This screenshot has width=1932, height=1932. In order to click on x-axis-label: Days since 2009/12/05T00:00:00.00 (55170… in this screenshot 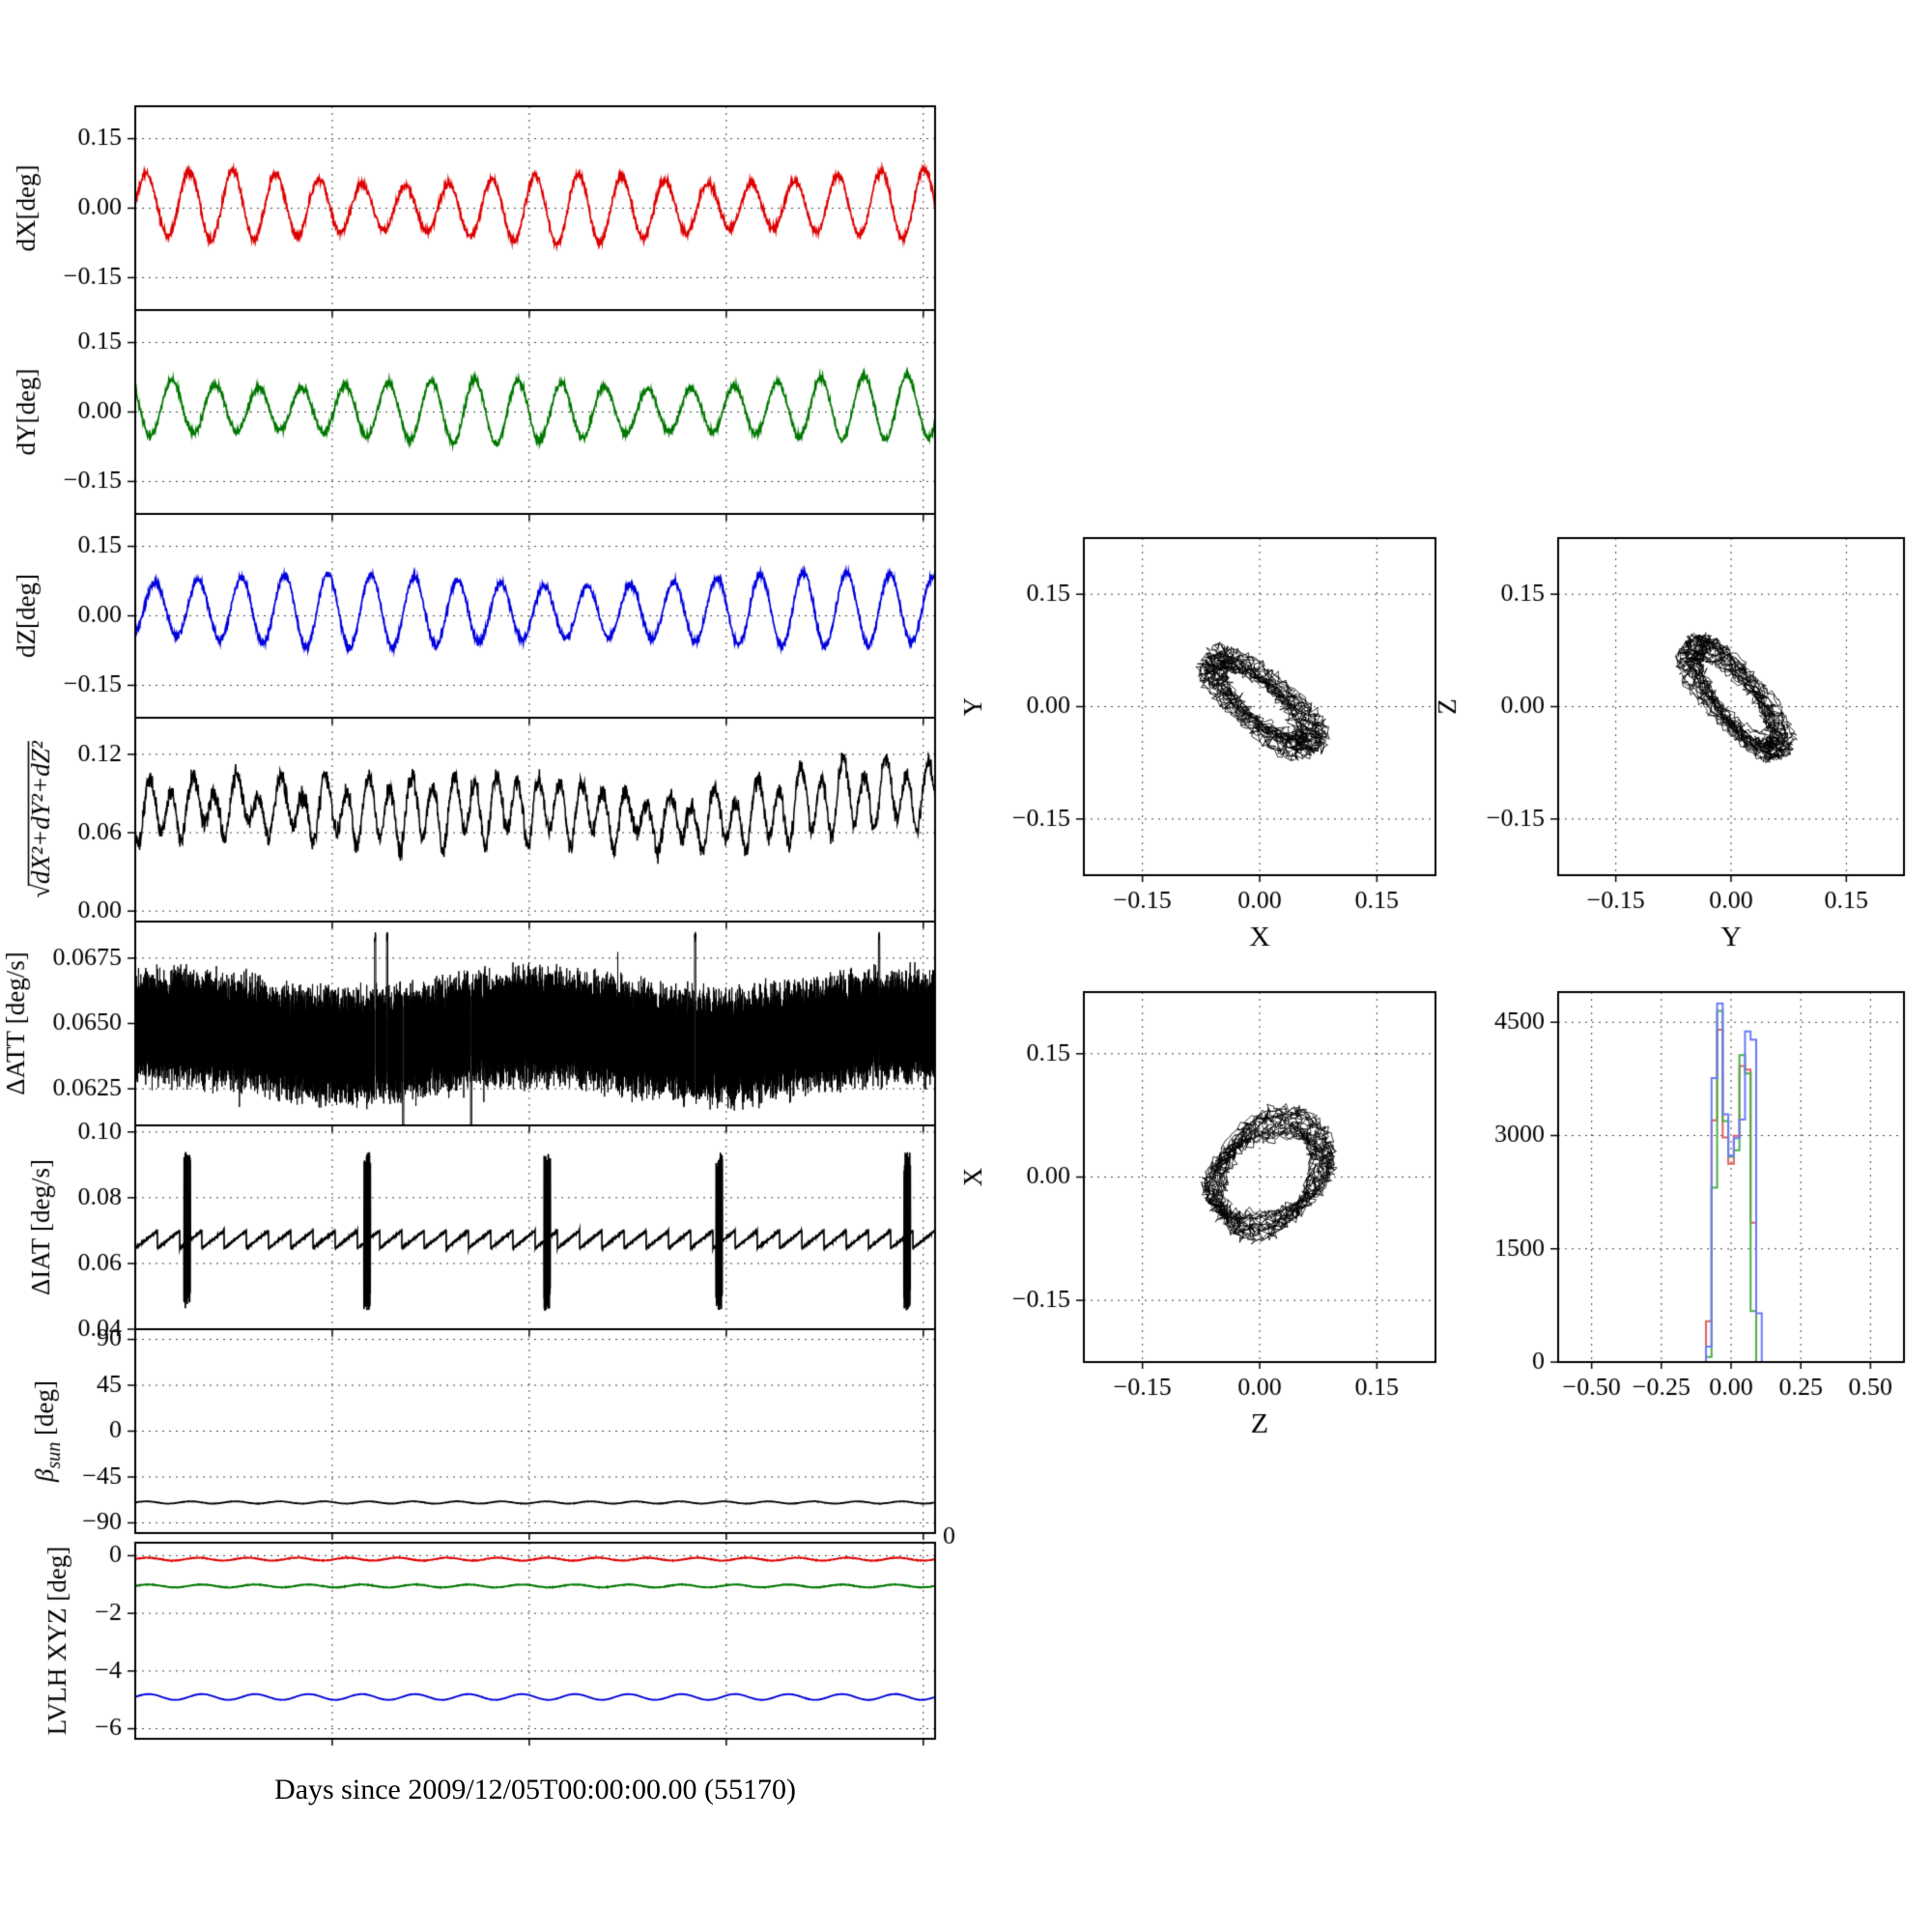, I will do `click(535, 1789)`.